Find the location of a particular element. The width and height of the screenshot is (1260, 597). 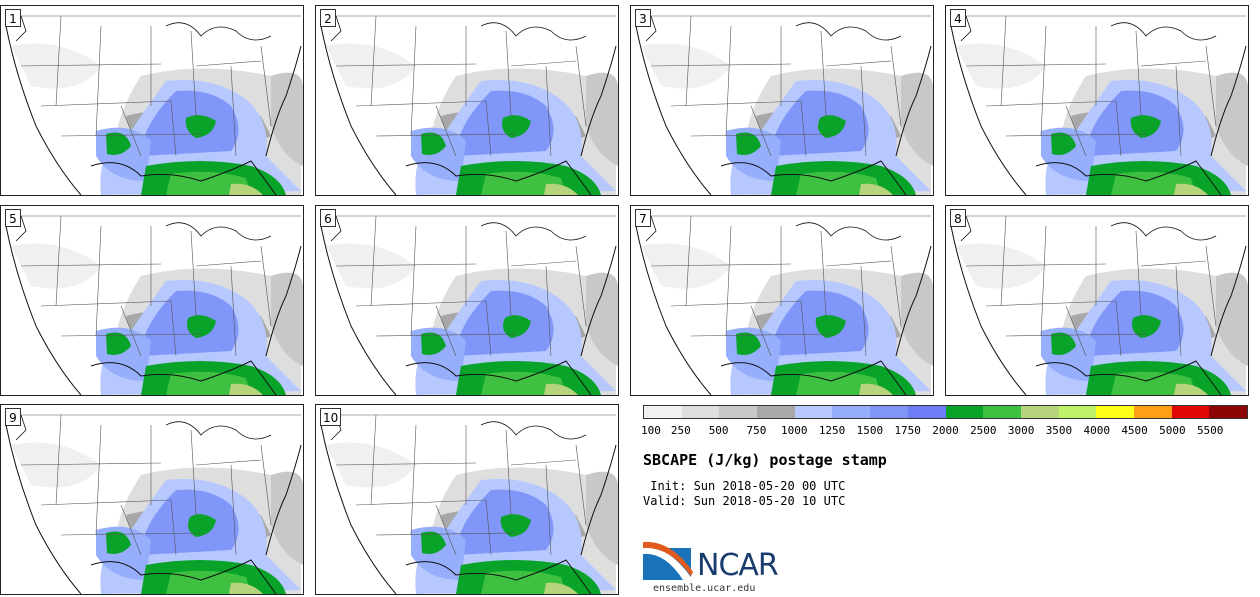

colorbar-tick-label: 1500 is located at coordinates (870, 430).